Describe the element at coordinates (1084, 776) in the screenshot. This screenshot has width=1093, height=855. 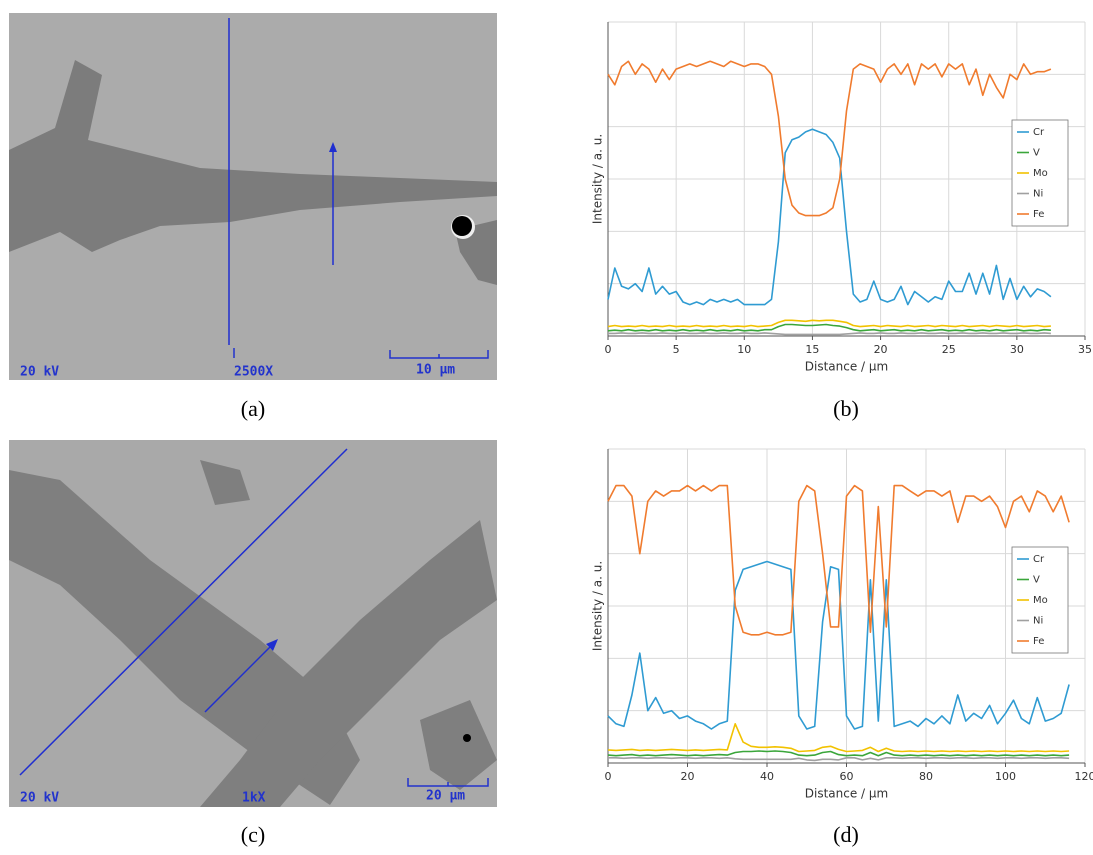
I see `x-tick-label: 120` at that location.